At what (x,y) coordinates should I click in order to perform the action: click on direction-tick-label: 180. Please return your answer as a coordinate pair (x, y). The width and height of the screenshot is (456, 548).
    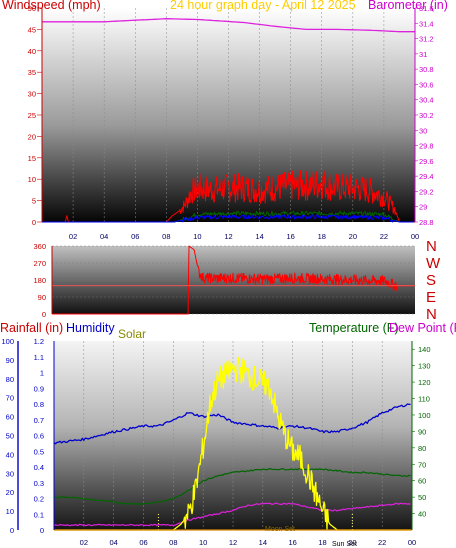
    Looking at the image, I should click on (39, 280).